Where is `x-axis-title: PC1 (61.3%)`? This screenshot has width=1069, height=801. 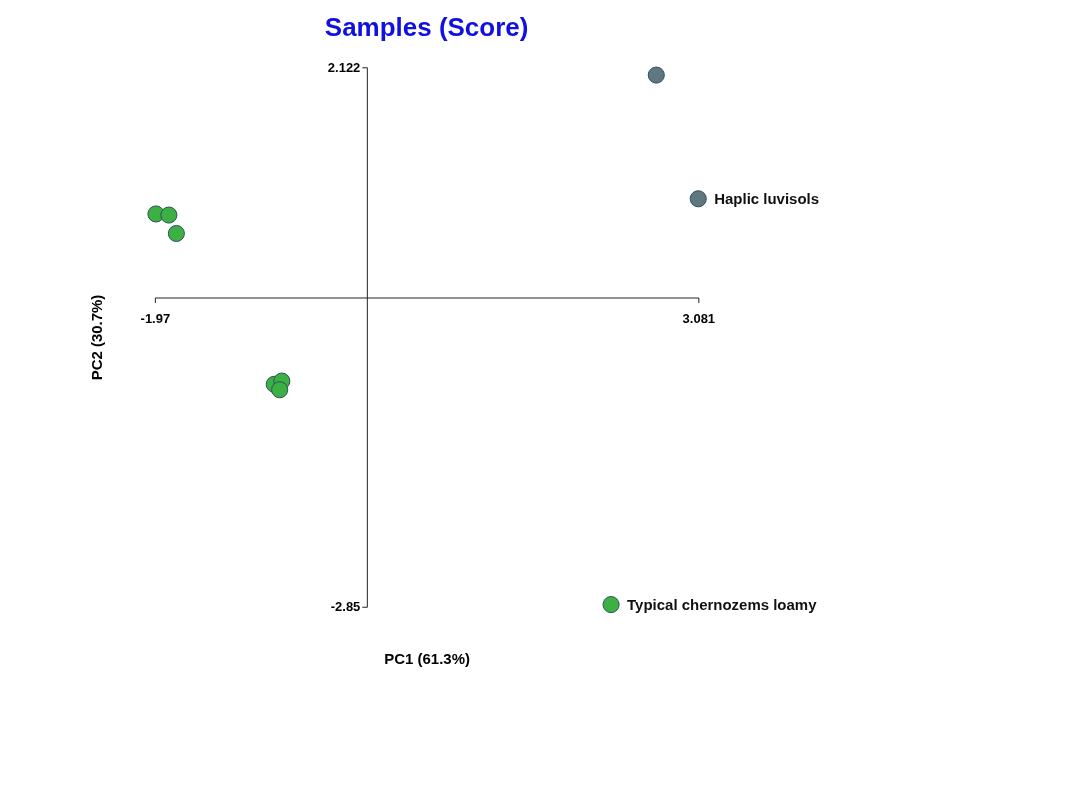
x-axis-title: PC1 (61.3%) is located at coordinates (427, 659).